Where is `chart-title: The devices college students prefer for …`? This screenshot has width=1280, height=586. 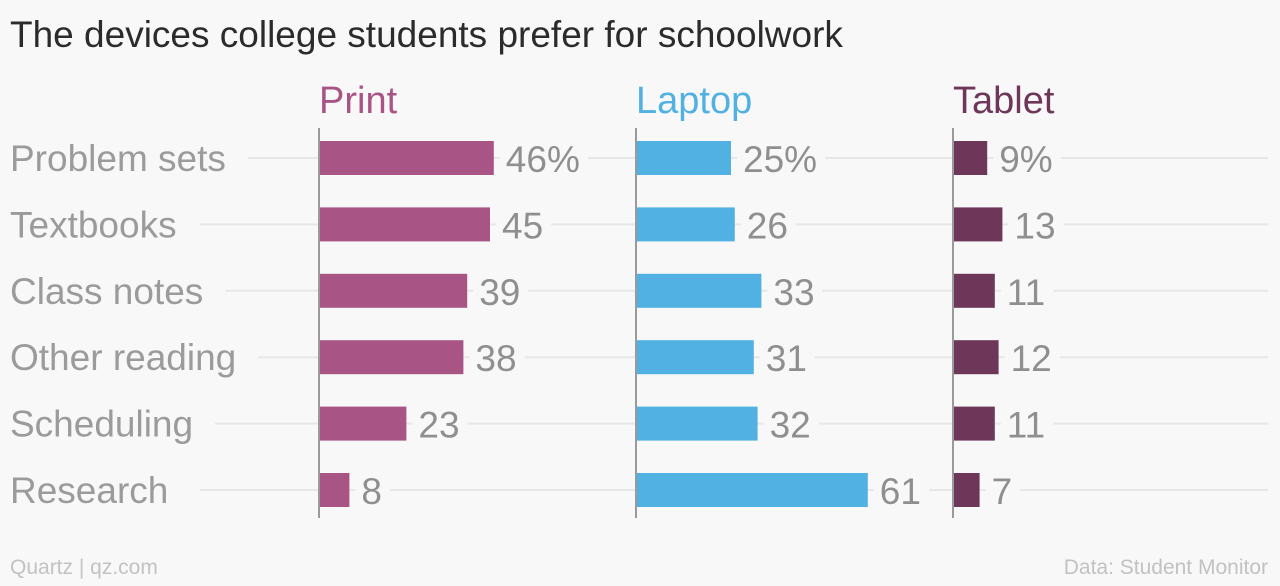
chart-title: The devices college students prefer for … is located at coordinates (426, 34).